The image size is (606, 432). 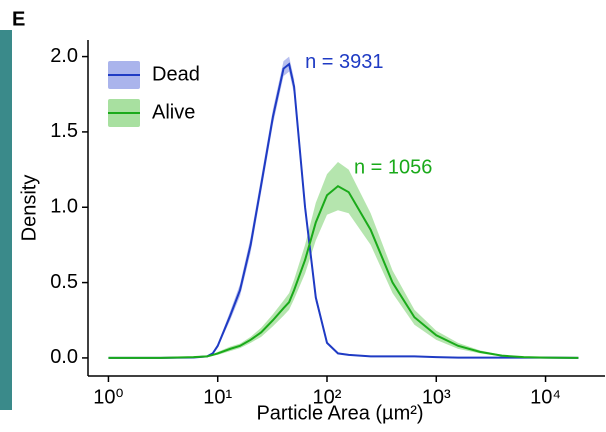 I want to click on x-tick-label: 10³, so click(x=436, y=397).